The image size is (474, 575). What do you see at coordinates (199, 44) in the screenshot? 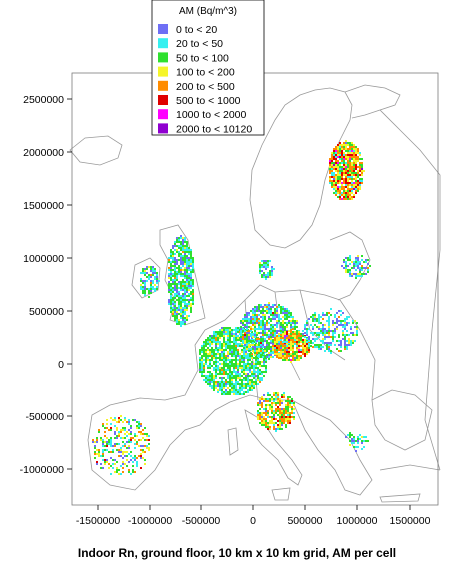
I see `legend-label: 20 to < 50` at bounding box center [199, 44].